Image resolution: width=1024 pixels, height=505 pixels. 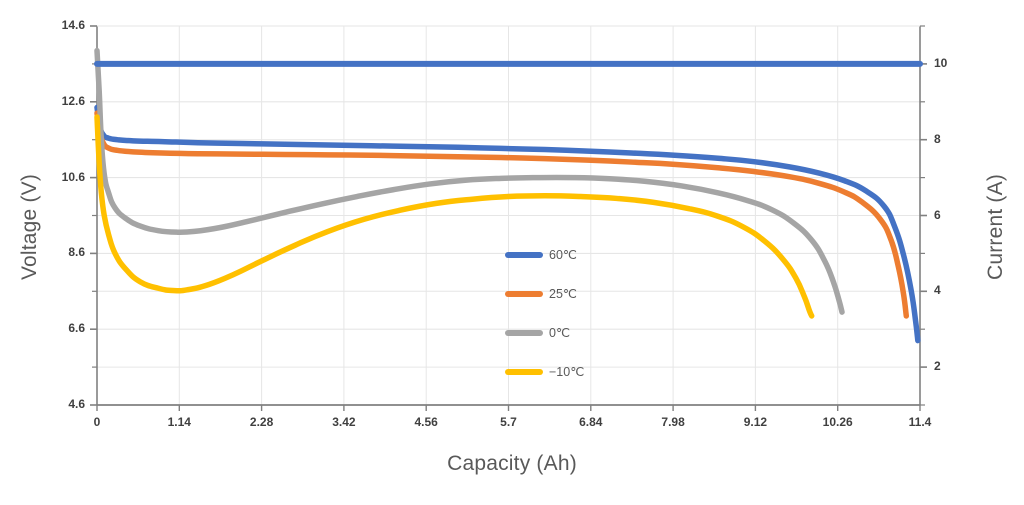 What do you see at coordinates (559, 333) in the screenshot?
I see `legend-label: 0℃` at bounding box center [559, 333].